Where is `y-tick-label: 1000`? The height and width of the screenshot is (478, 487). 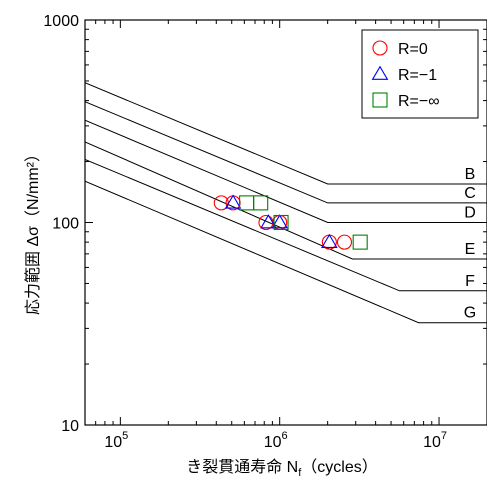
y-tick-label: 1000 is located at coordinates (61, 21).